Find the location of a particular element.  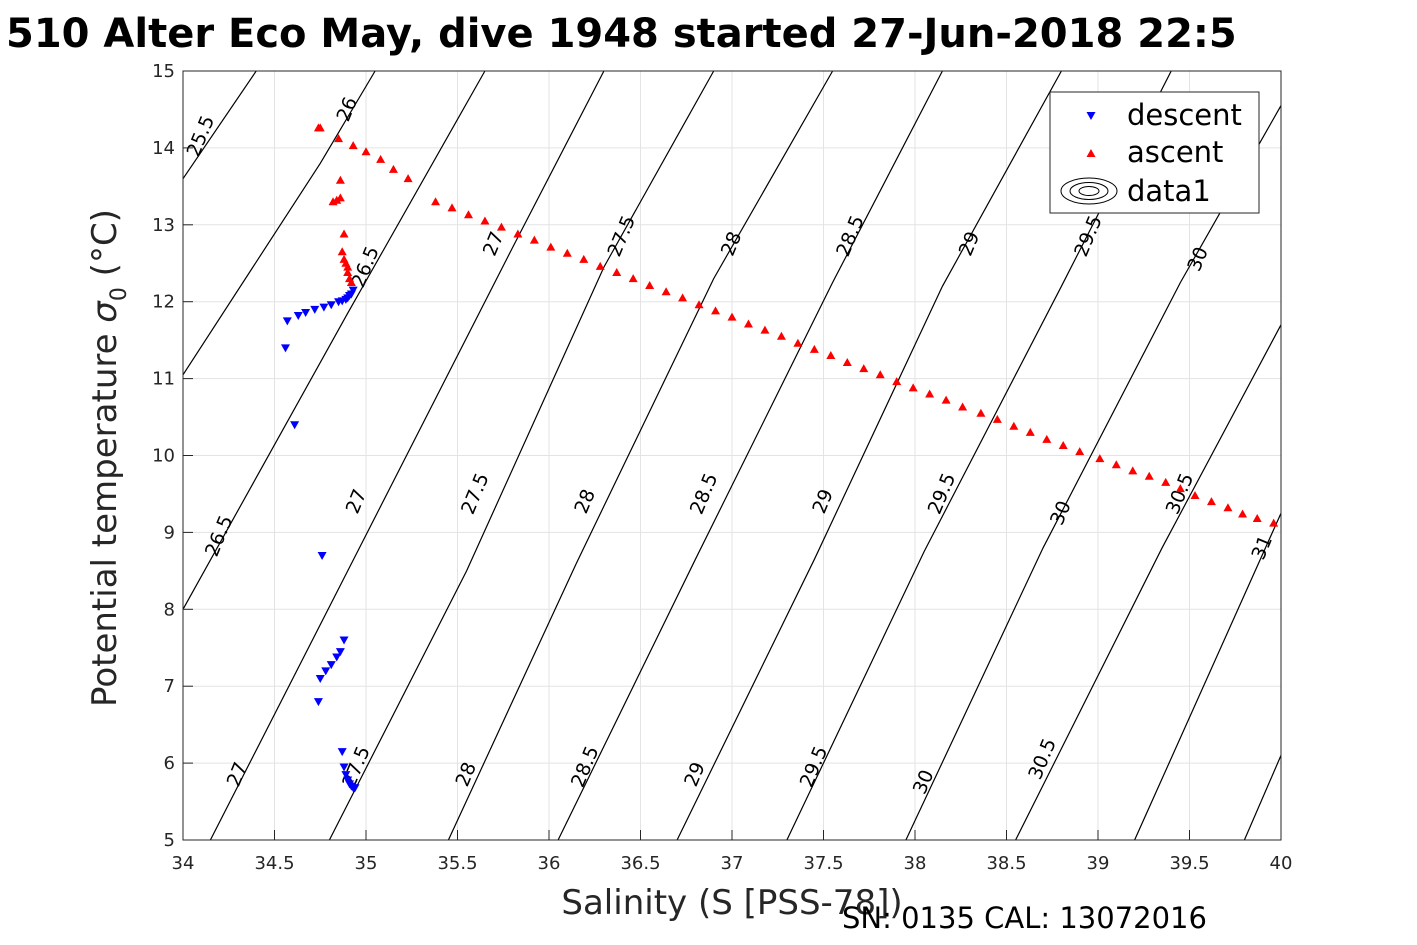

x-tick-label: 35 is located at coordinates (366, 863).